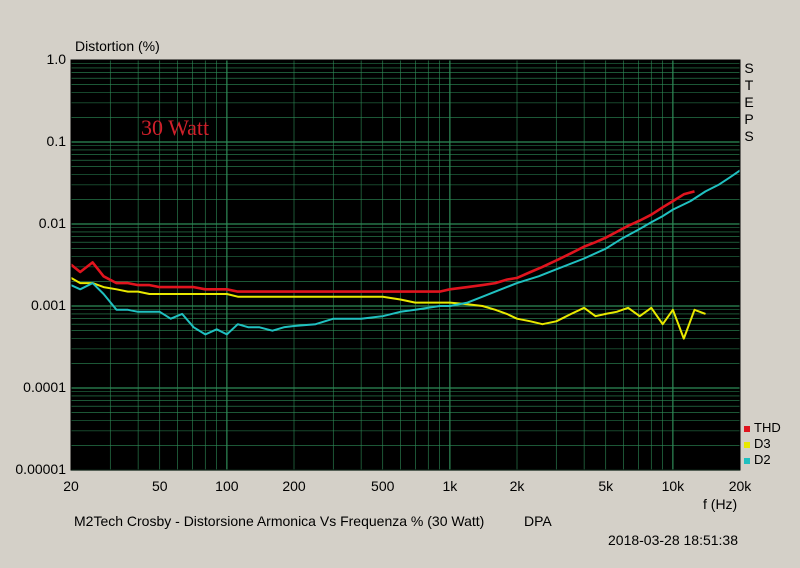 This screenshot has height=568, width=800. What do you see at coordinates (538, 521) in the screenshot?
I see `footer-brand: DPA` at bounding box center [538, 521].